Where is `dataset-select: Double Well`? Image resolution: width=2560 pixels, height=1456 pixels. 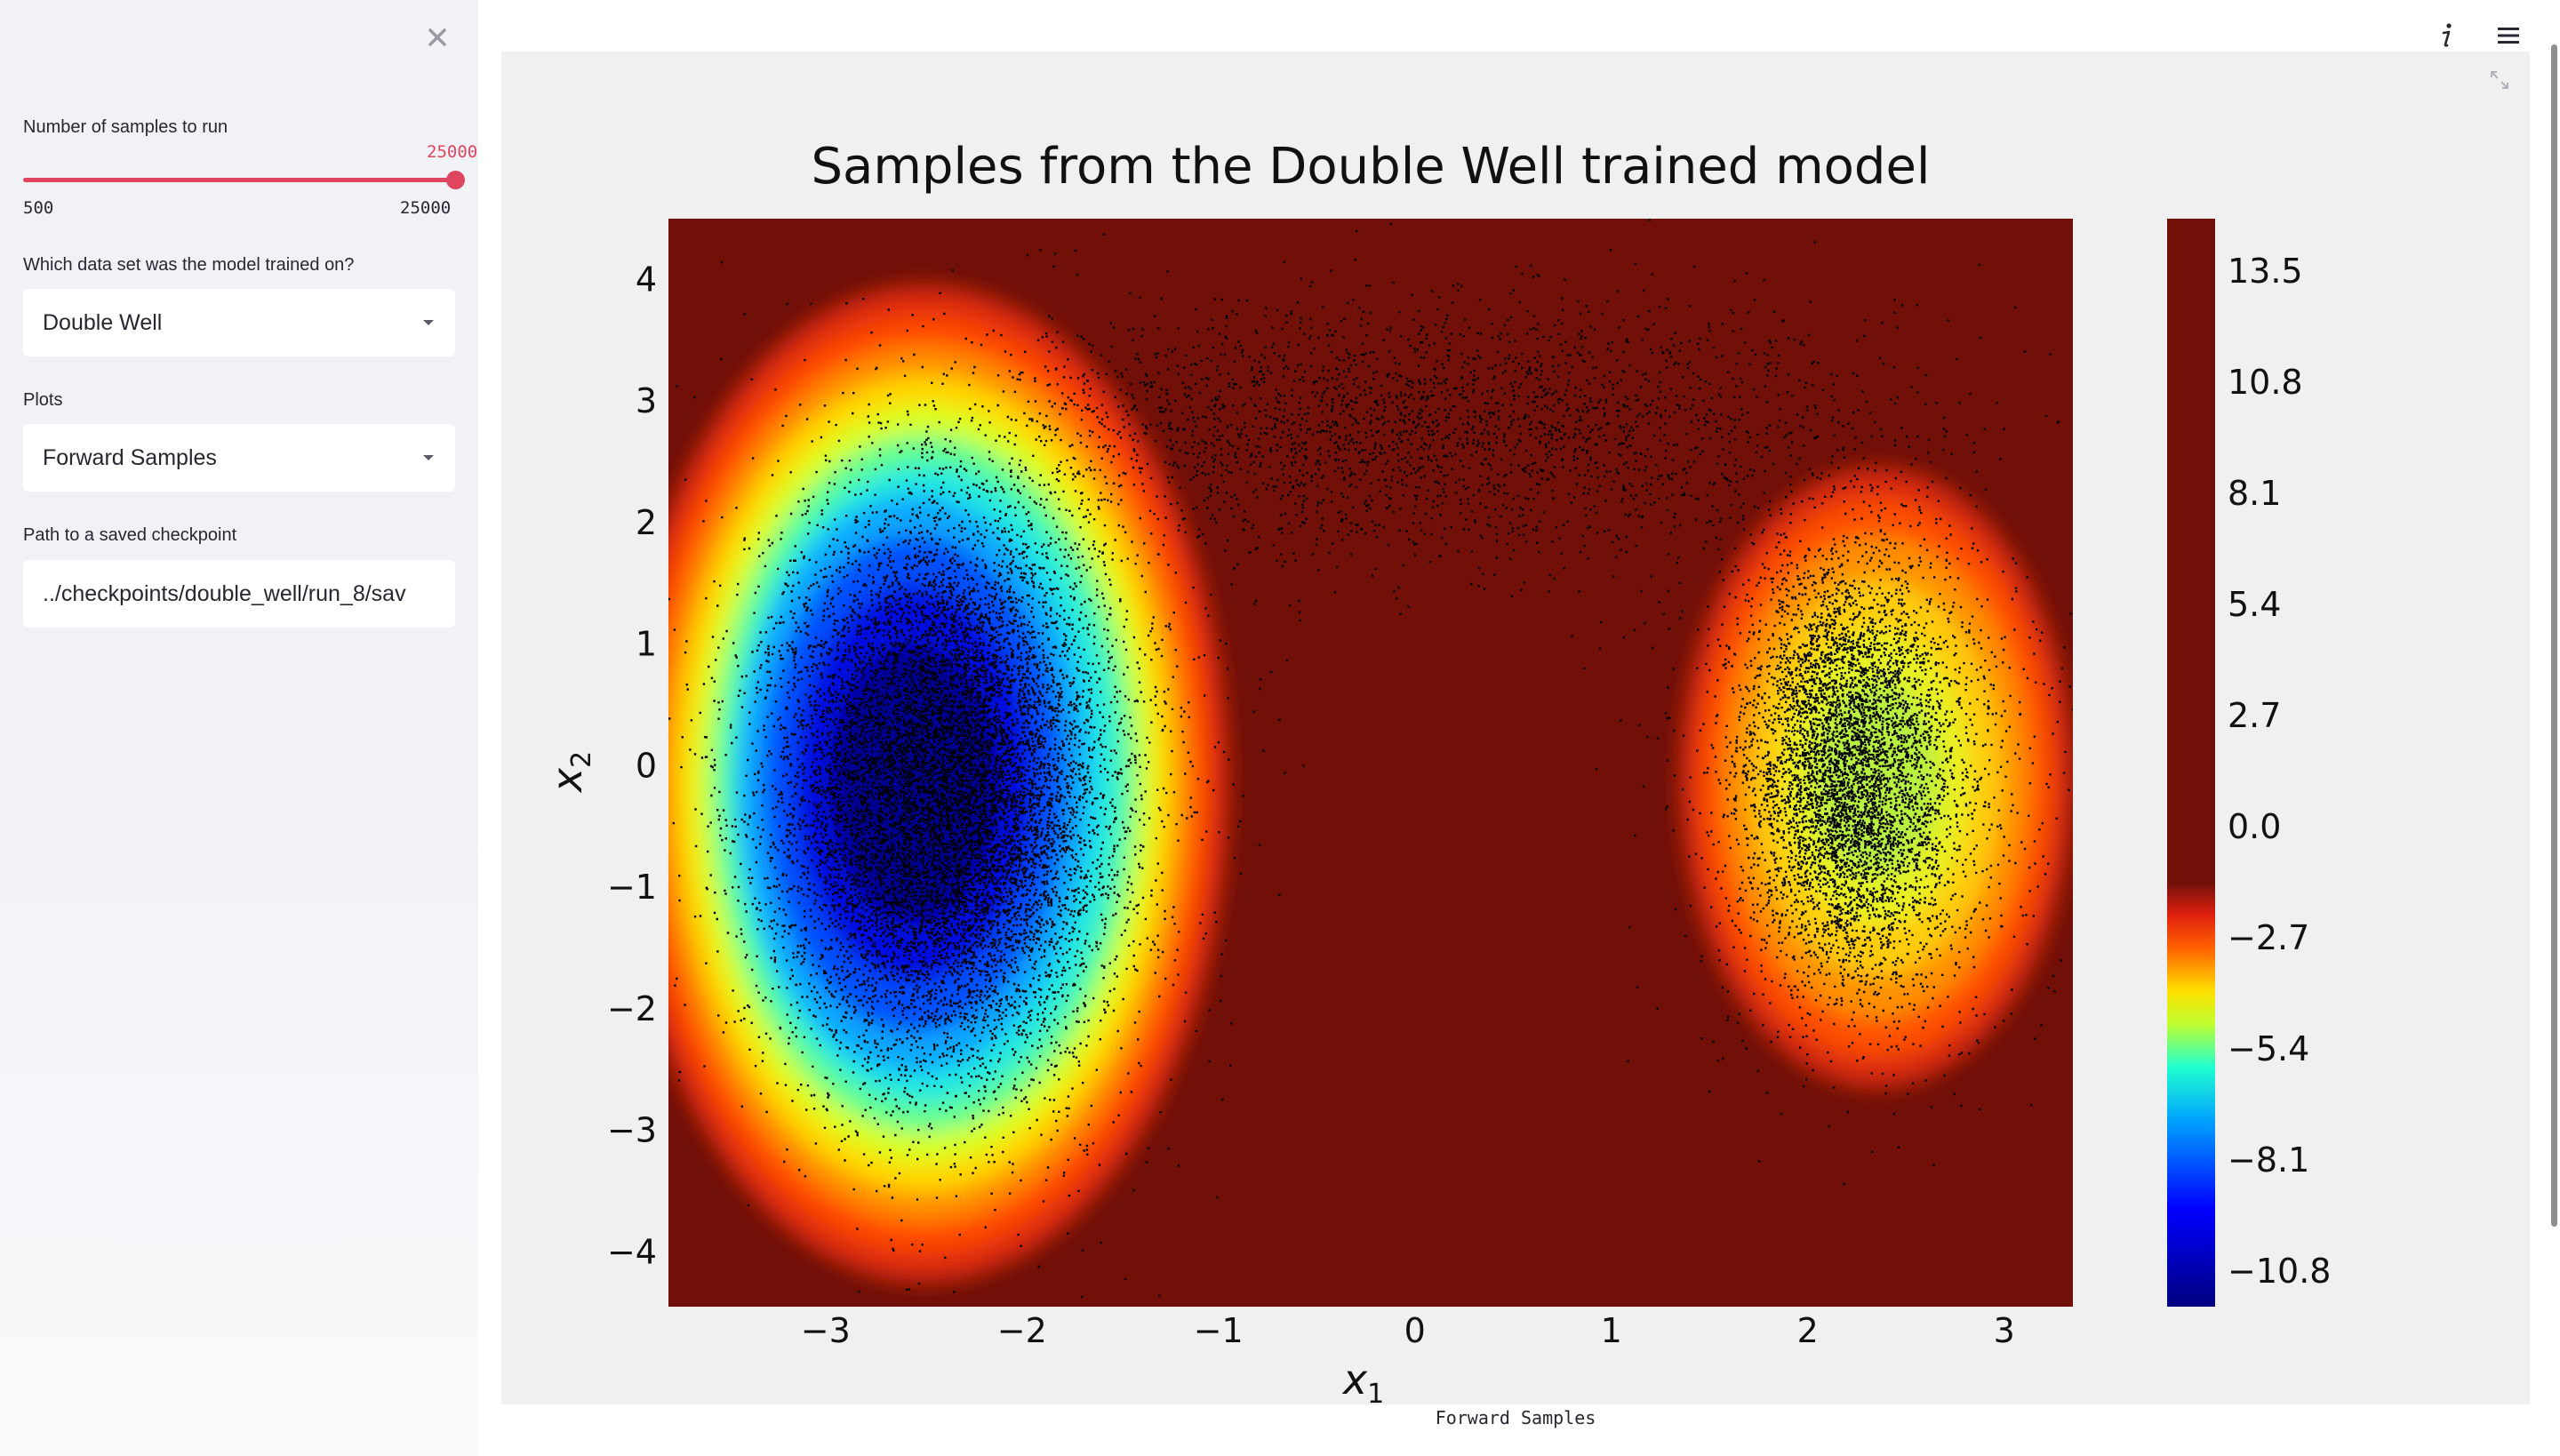
dataset-select: Double Well is located at coordinates (239, 322).